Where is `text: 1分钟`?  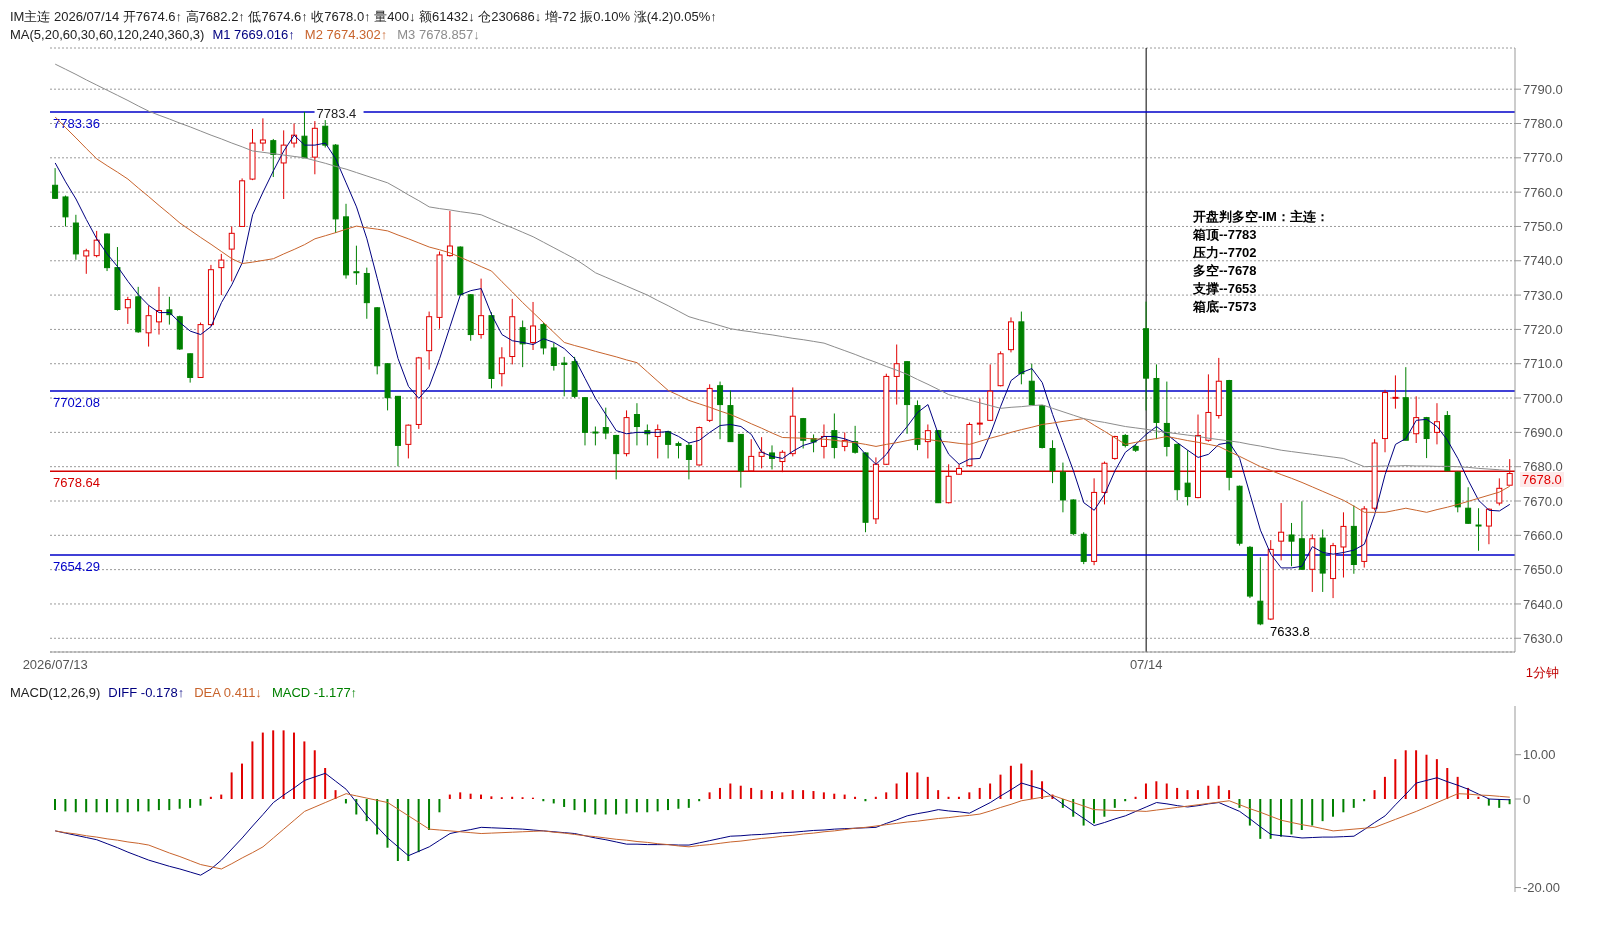 text: 1分钟 is located at coordinates (1542, 673).